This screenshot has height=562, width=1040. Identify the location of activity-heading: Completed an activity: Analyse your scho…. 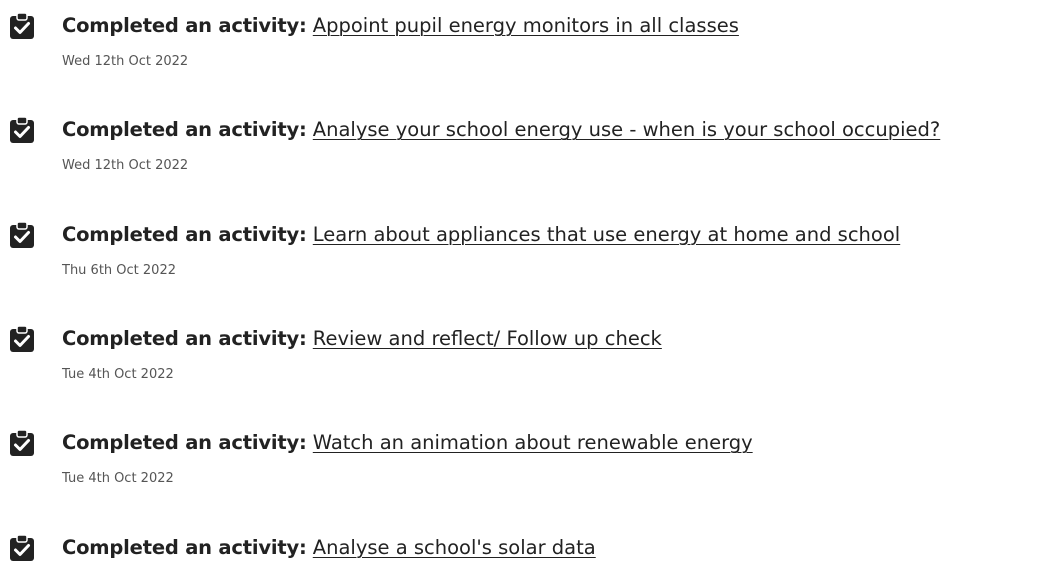
(501, 130).